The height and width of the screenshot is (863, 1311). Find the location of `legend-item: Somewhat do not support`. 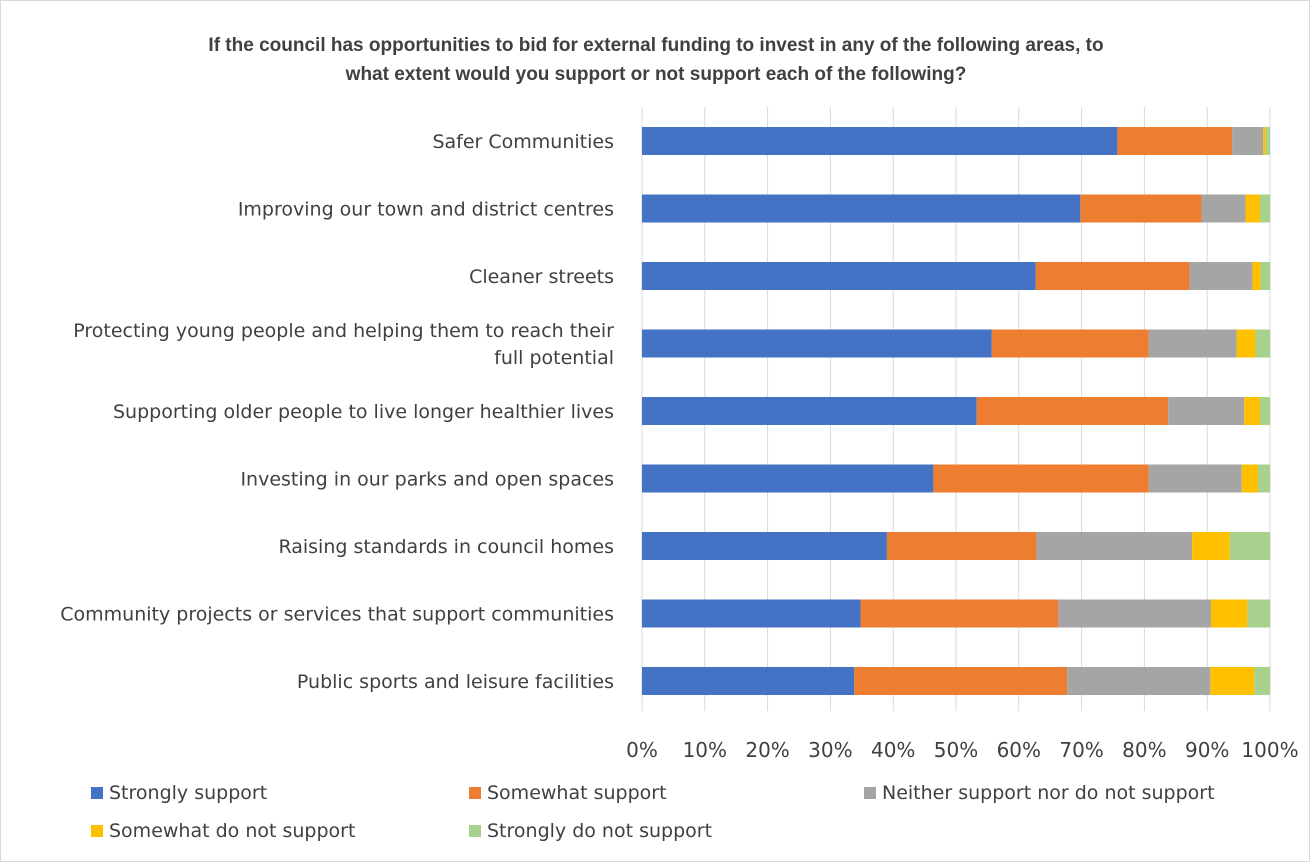

legend-item: Somewhat do not support is located at coordinates (223, 831).